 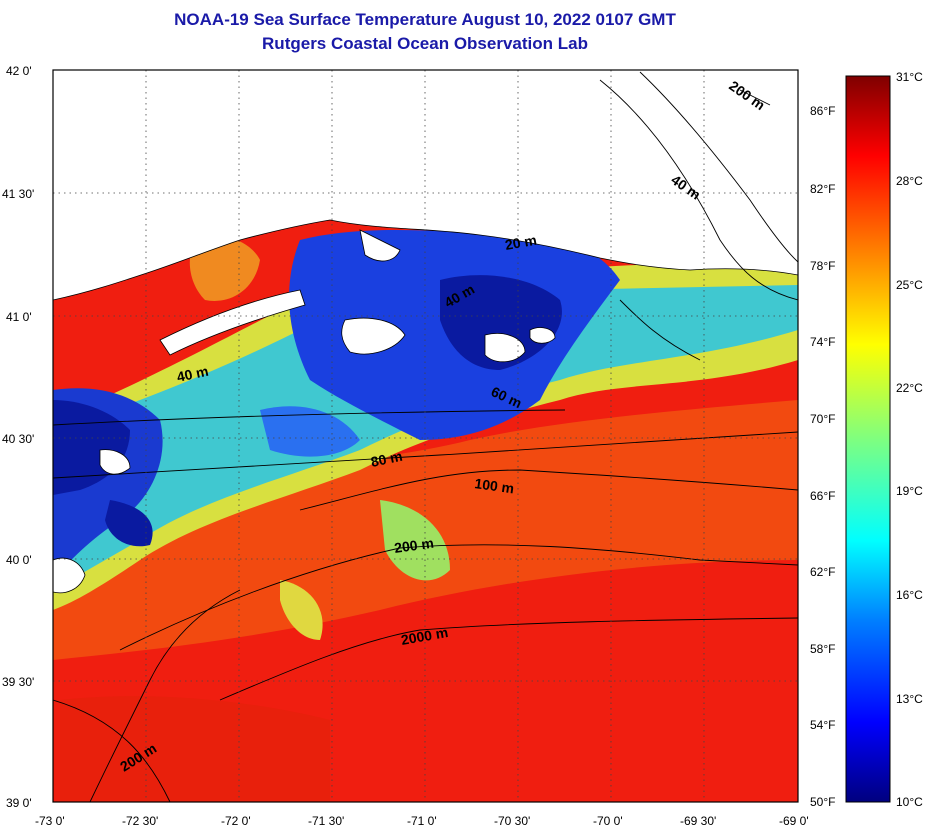 What do you see at coordinates (794, 821) in the screenshot?
I see `lon-tick-label: -69 0'` at bounding box center [794, 821].